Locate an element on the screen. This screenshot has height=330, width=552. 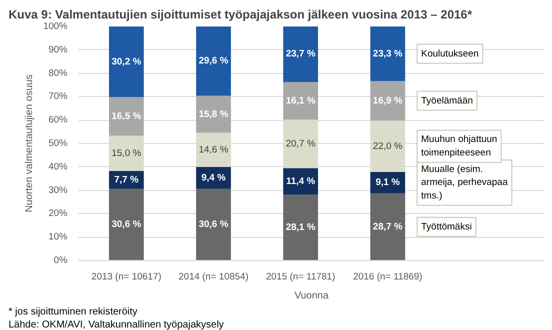
data-label: 11,4 % is located at coordinates (301, 181).